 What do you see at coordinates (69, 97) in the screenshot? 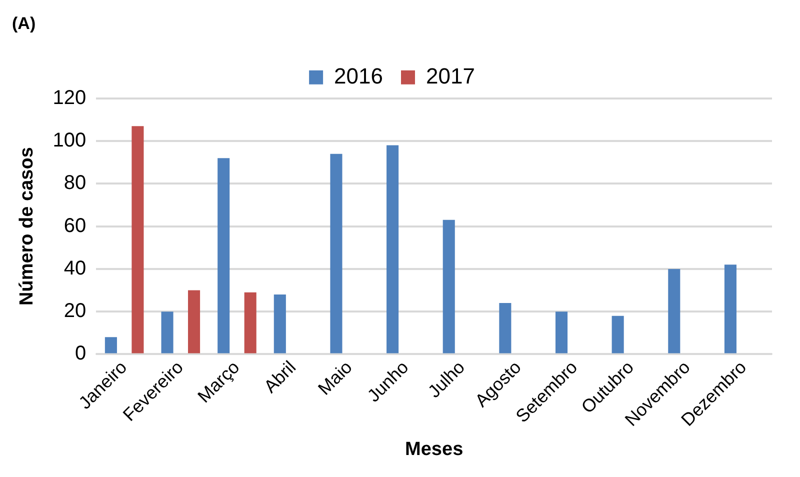
I see `y-tick-label: 120` at bounding box center [69, 97].